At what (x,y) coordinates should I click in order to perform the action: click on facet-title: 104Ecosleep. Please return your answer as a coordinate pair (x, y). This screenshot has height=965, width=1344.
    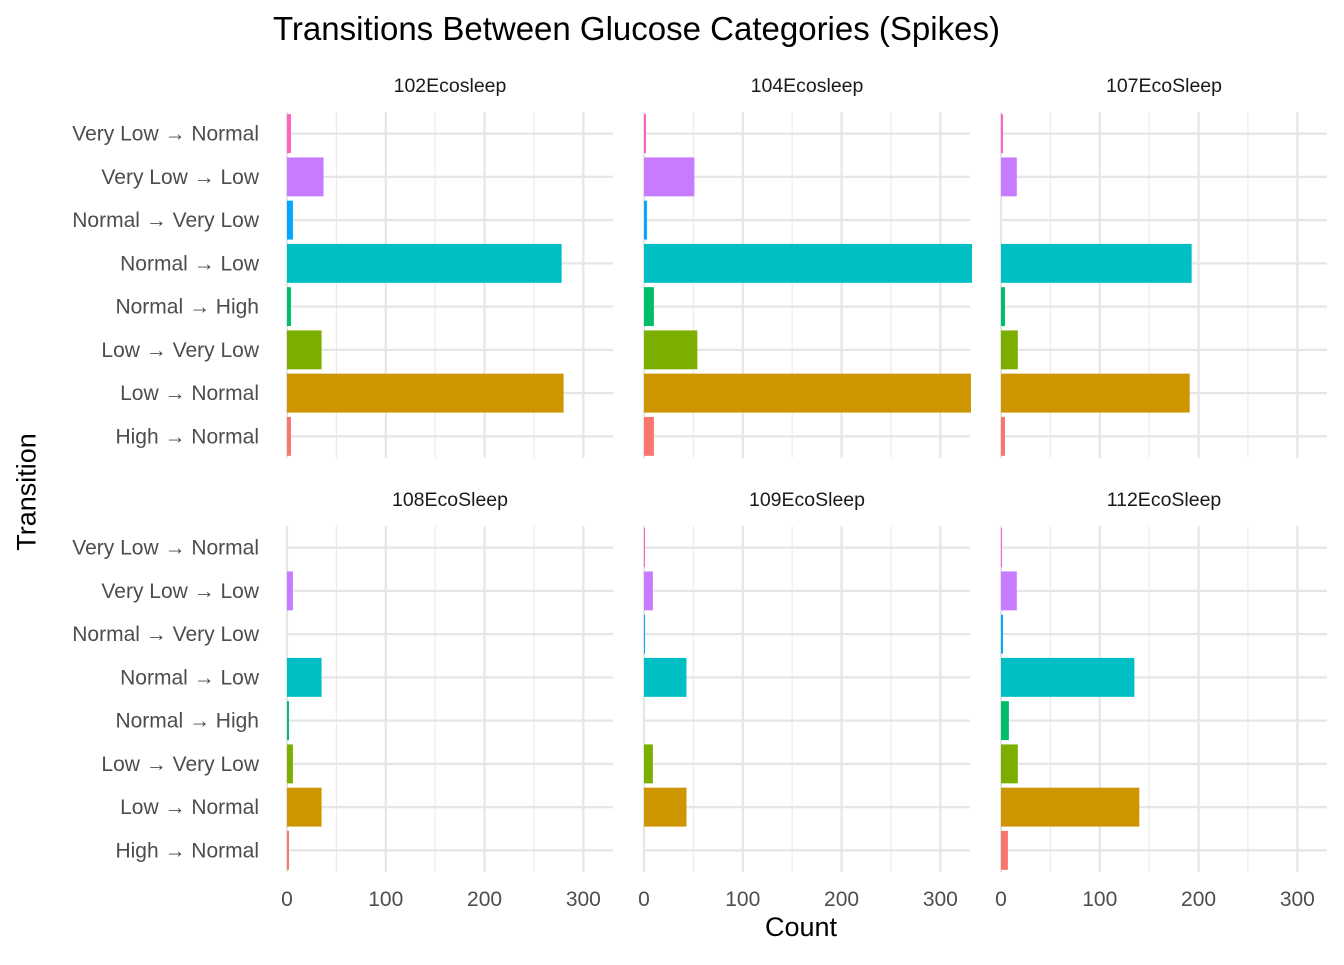
    Looking at the image, I should click on (807, 86).